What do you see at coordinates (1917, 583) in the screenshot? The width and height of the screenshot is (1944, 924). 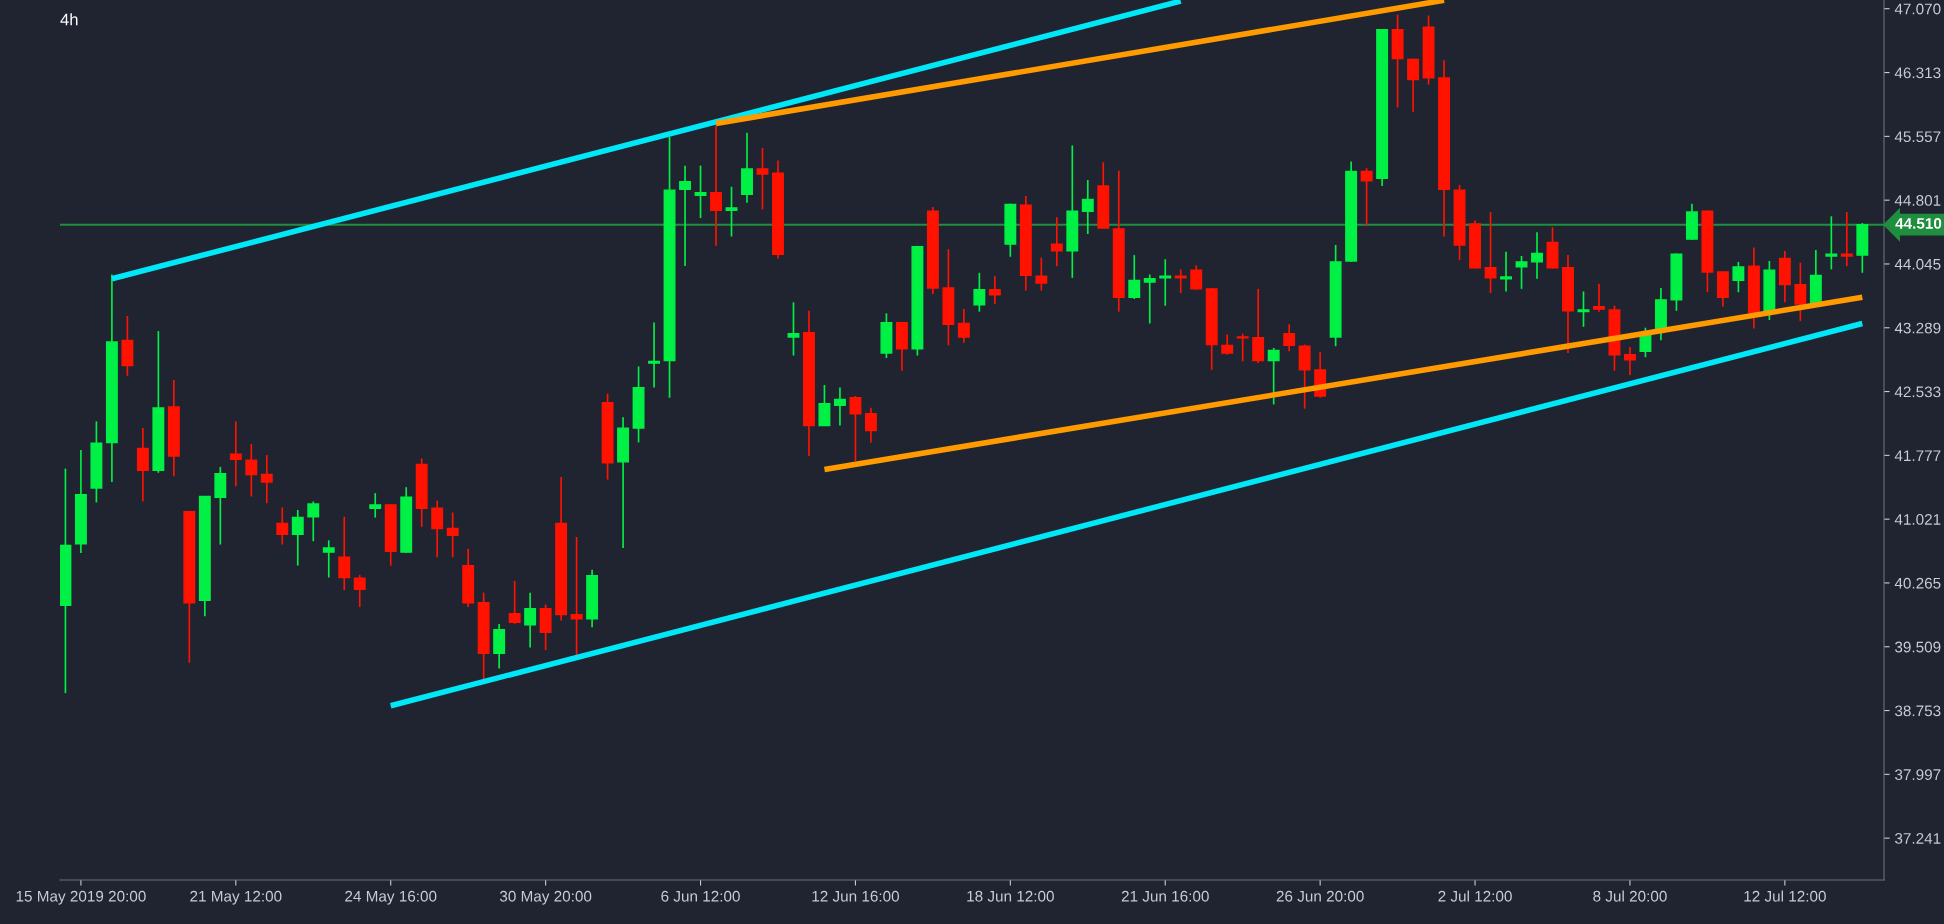 I see `y-tick-label: 40.265` at bounding box center [1917, 583].